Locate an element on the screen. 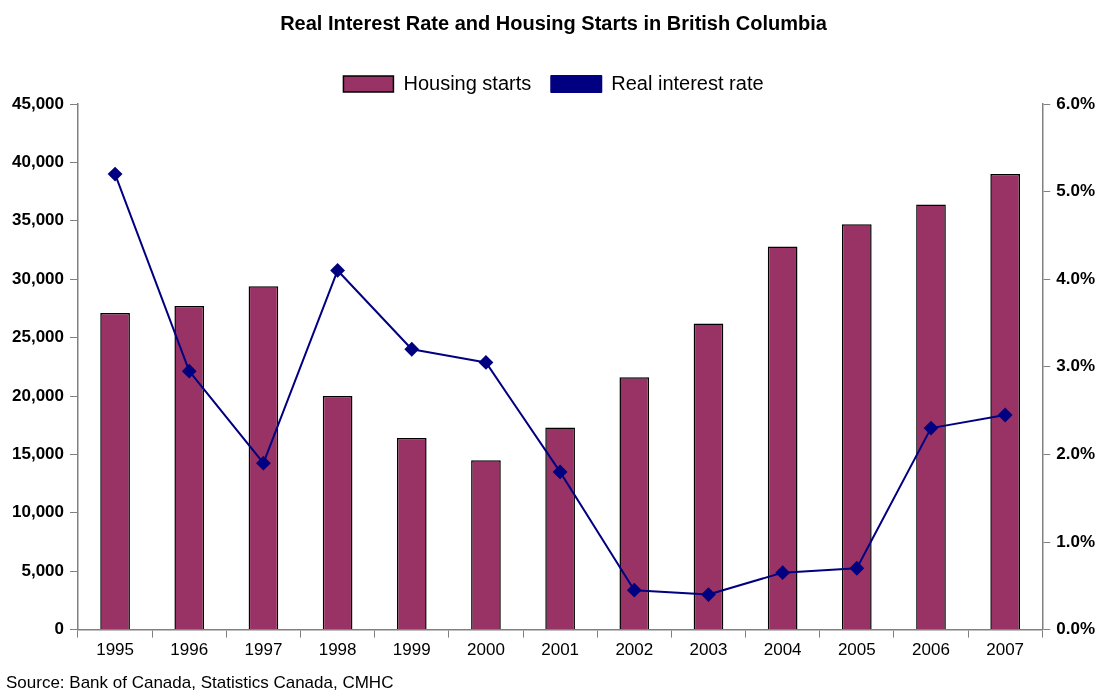 The height and width of the screenshot is (698, 1107). x-tick-label: 2004 is located at coordinates (782, 650).